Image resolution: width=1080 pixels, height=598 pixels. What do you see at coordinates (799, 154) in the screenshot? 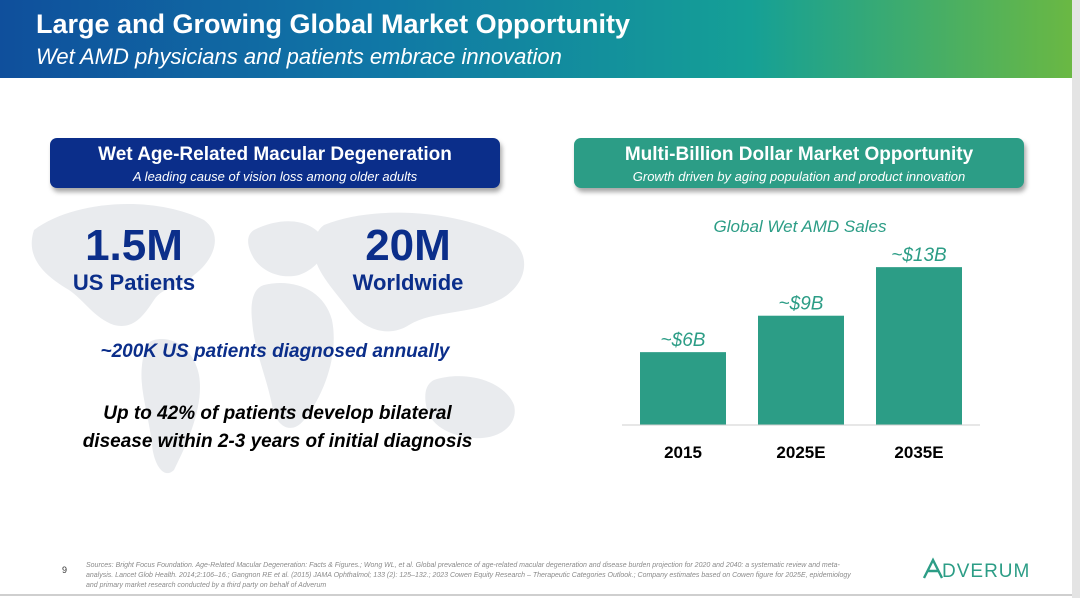
I see `market-header-title: Multi-Billion Dollar Market Opportunity` at bounding box center [799, 154].